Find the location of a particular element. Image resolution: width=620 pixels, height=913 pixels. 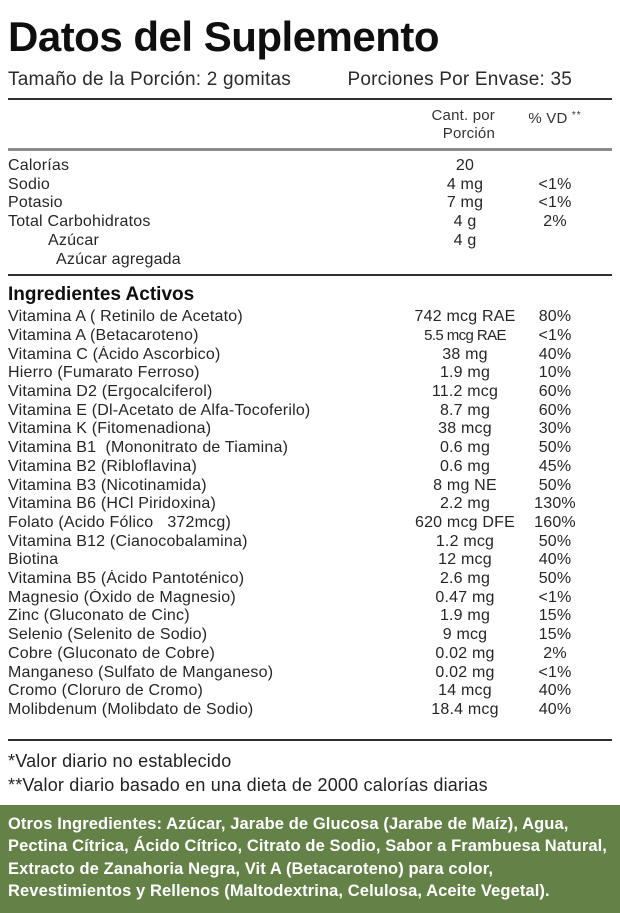

nutrient-name: Zinc (Gluconato de Cinc) is located at coordinates (99, 616).